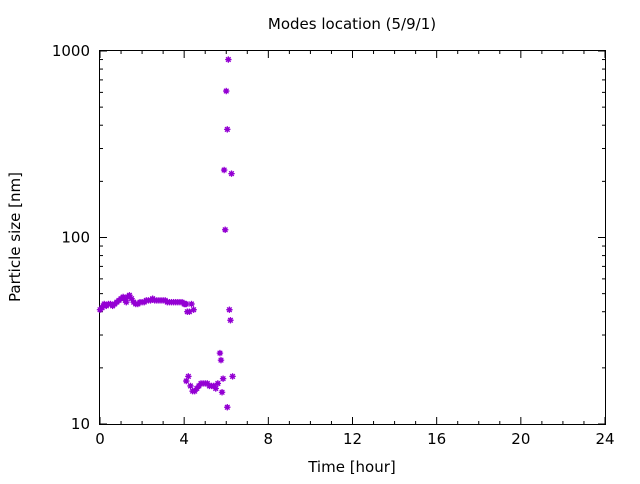  Describe the element at coordinates (15, 237) in the screenshot. I see `y-axis-label: Particle size [nm]` at that location.